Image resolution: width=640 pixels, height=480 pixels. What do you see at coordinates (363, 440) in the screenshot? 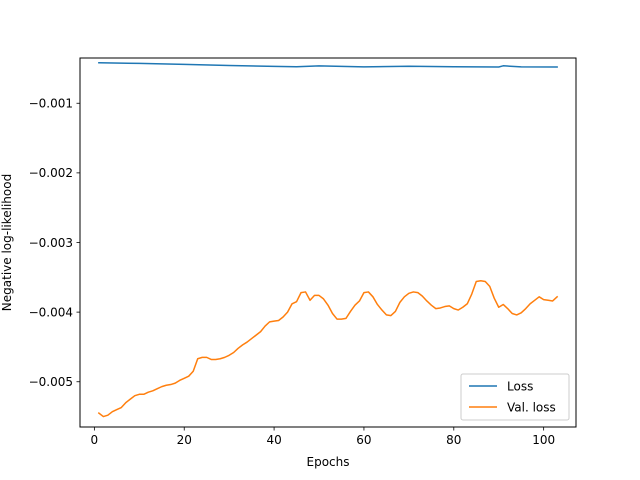
I see `x-tick-label: 60` at bounding box center [363, 440].